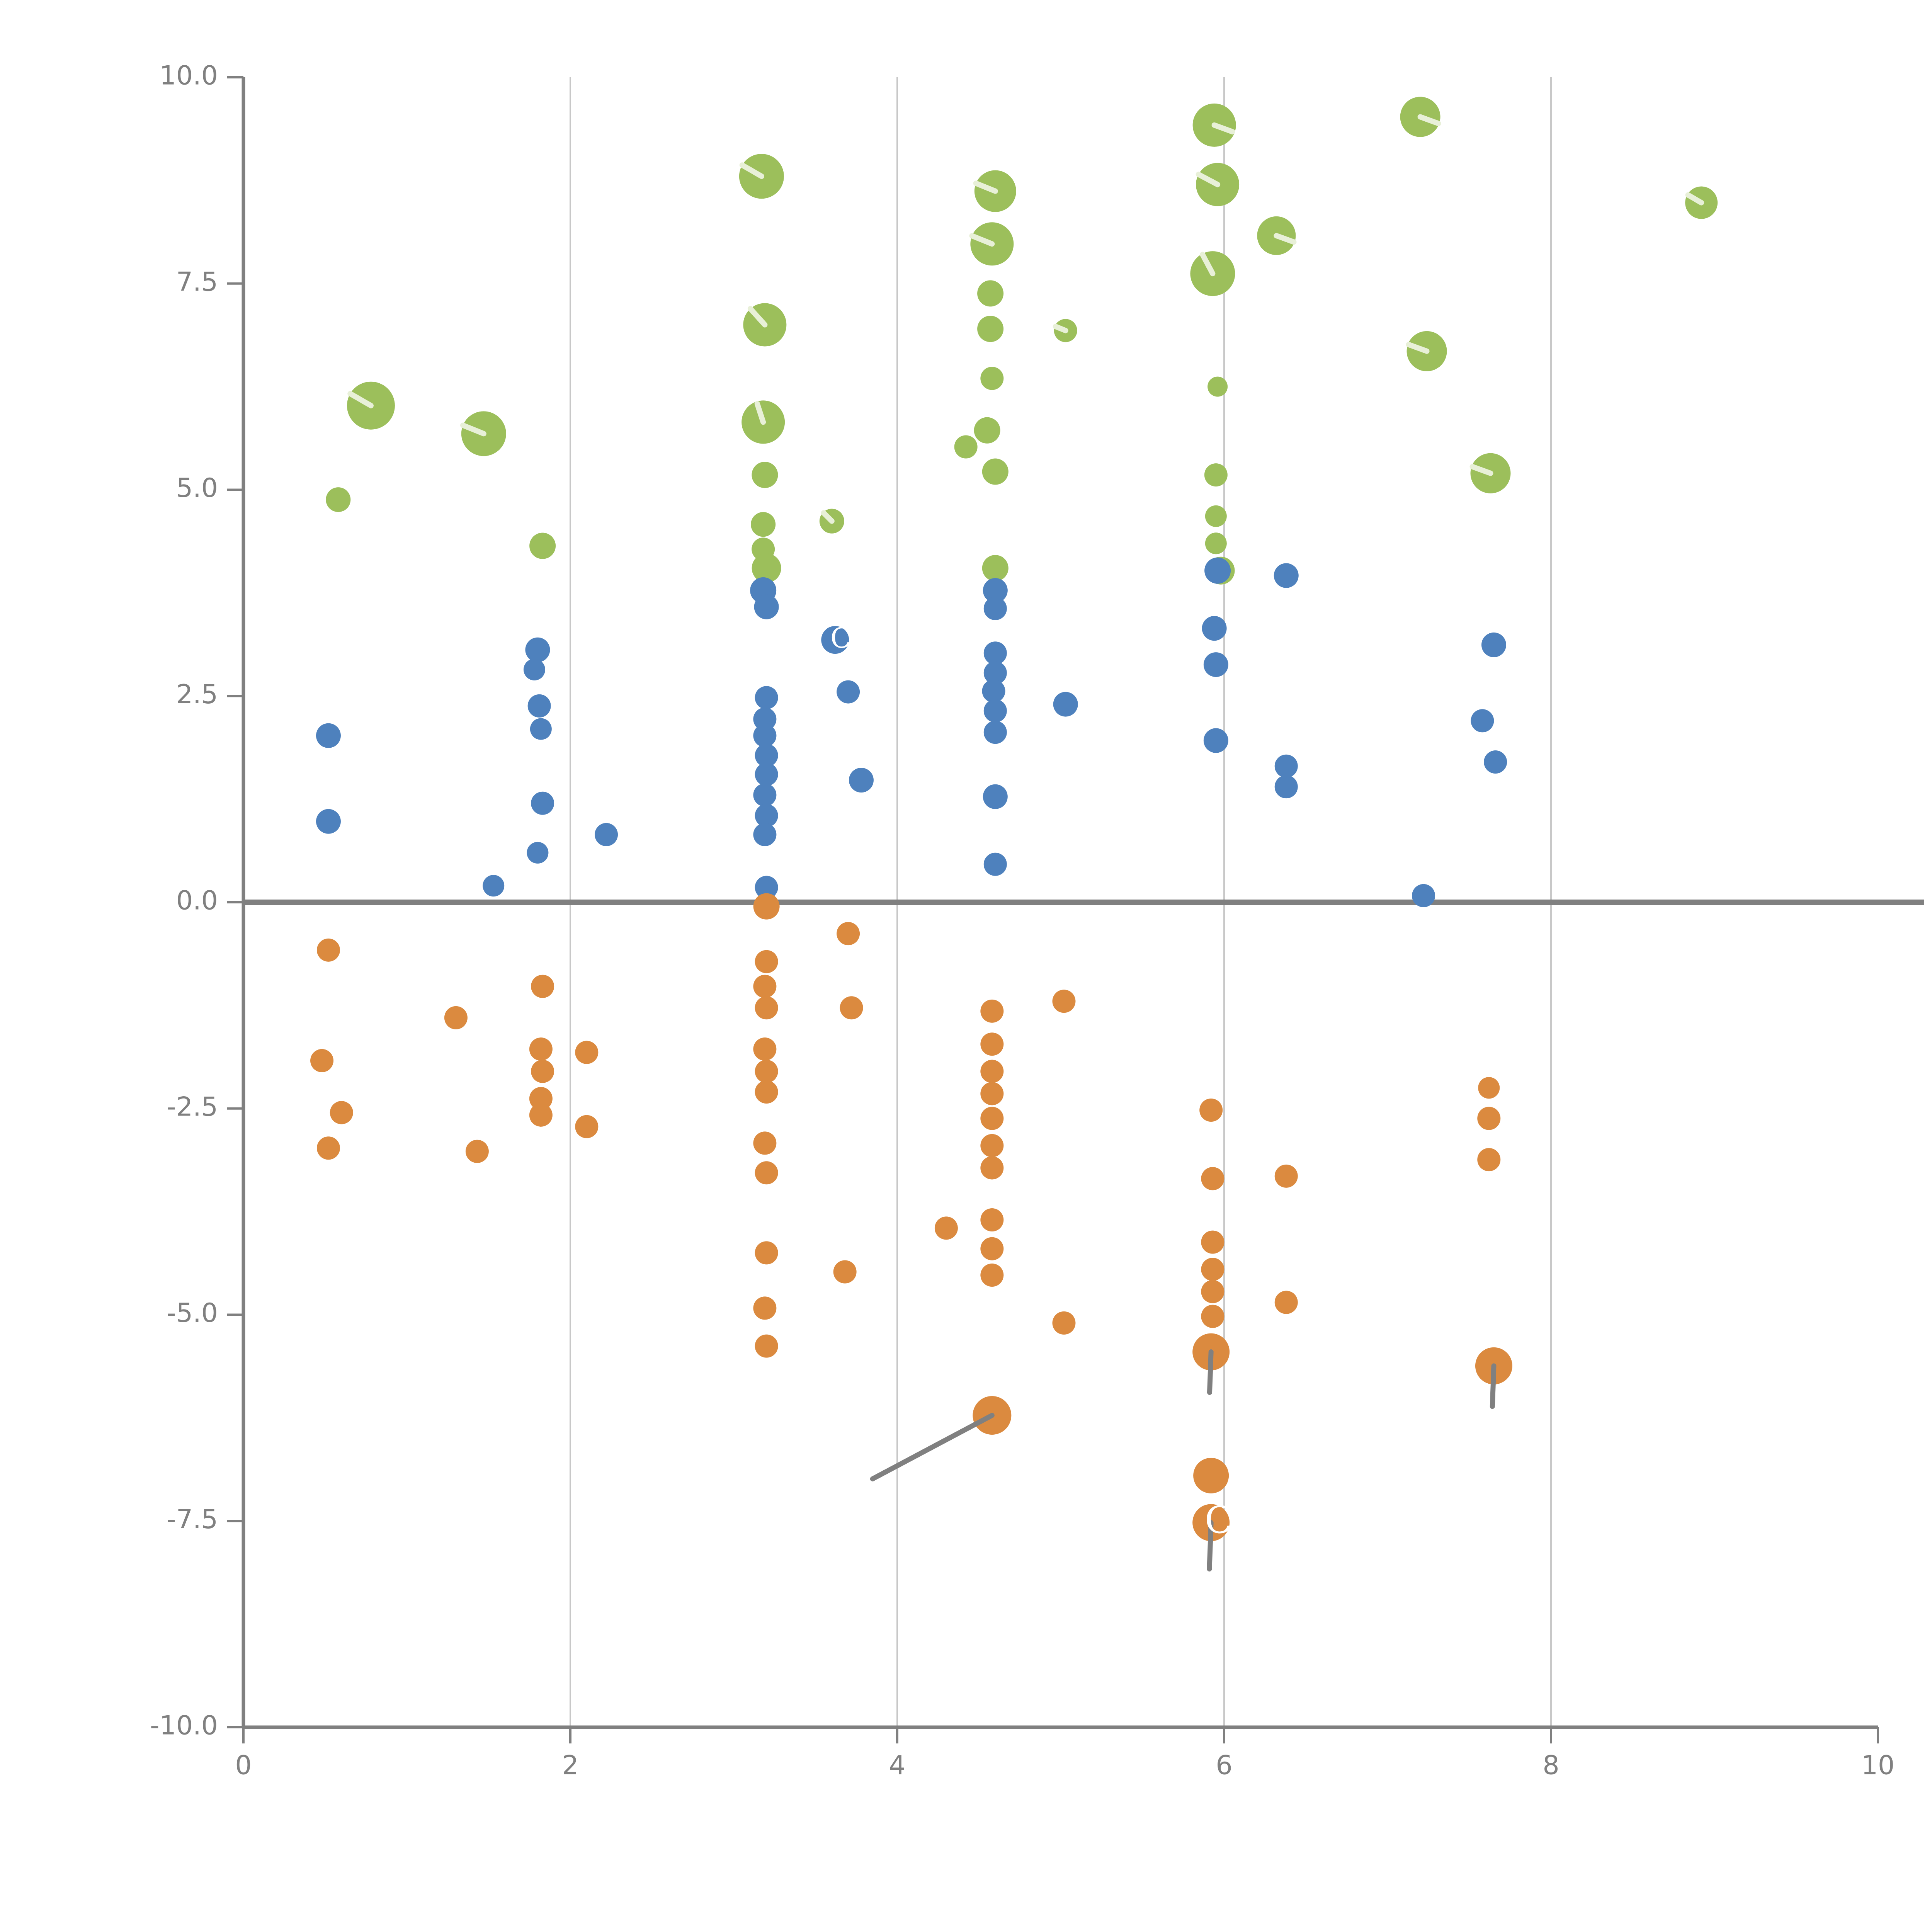 The image size is (1932, 1932). Describe the element at coordinates (1224, 1766) in the screenshot. I see `x-tick-label-3: 6` at that location.